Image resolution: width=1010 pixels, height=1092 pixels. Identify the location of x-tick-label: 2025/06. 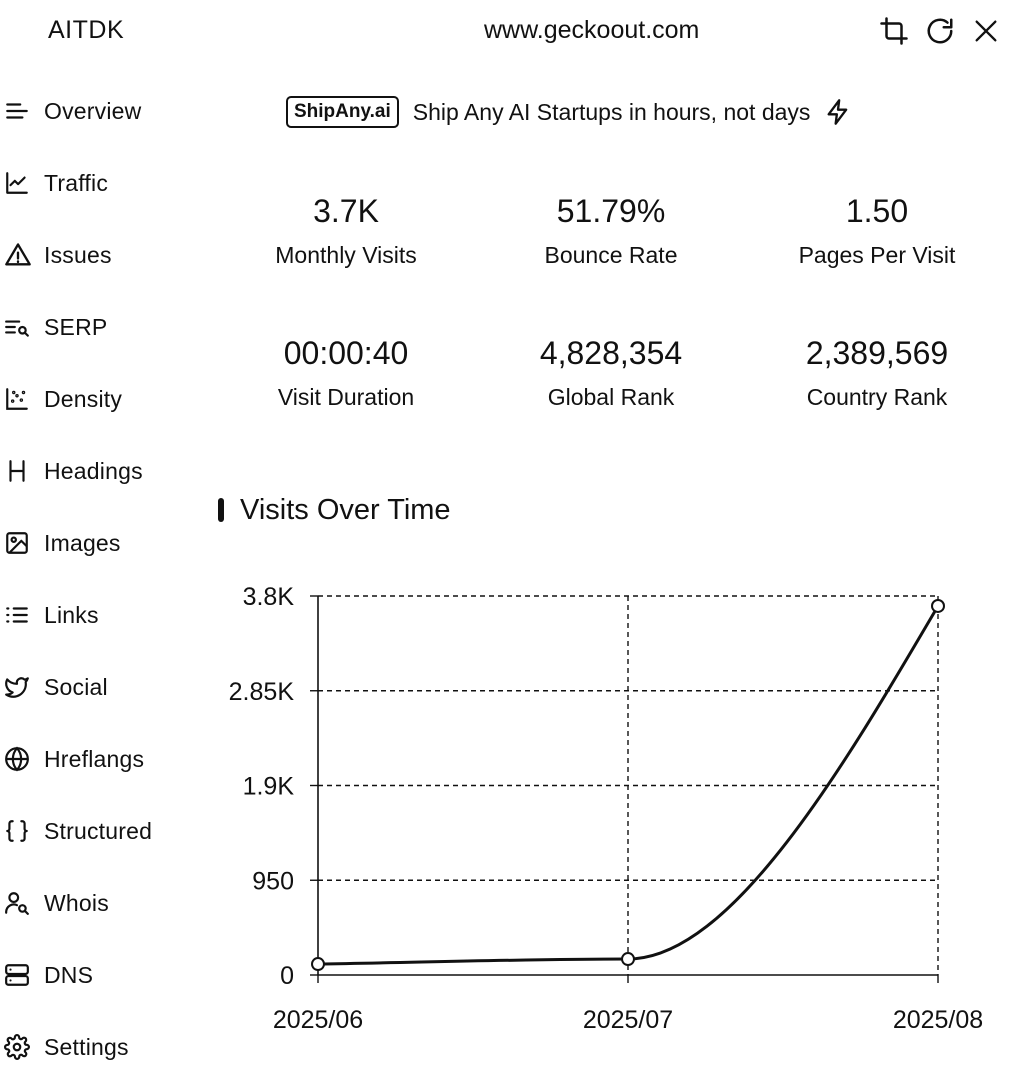
(318, 1020).